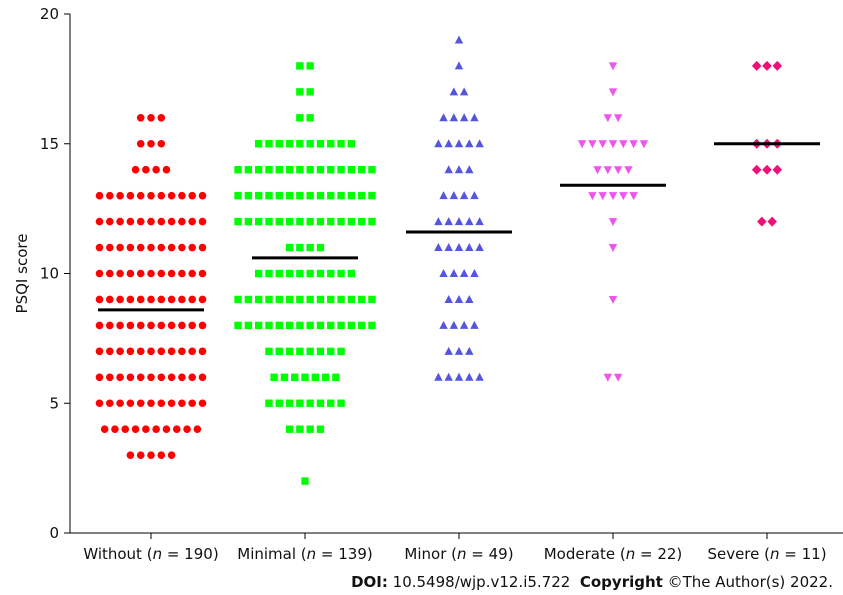 This screenshot has width=843, height=595. I want to click on y-tick-label: 0, so click(54, 533).